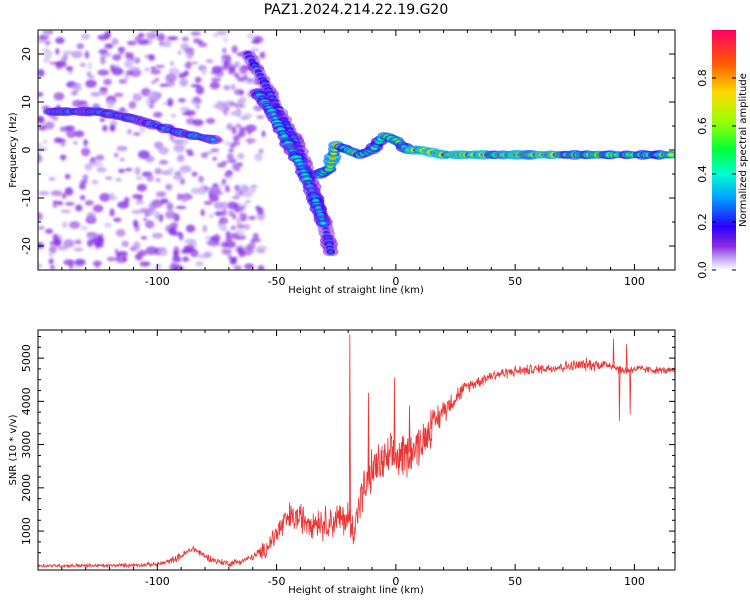  I want to click on x-tick-label: 0, so click(395, 581).